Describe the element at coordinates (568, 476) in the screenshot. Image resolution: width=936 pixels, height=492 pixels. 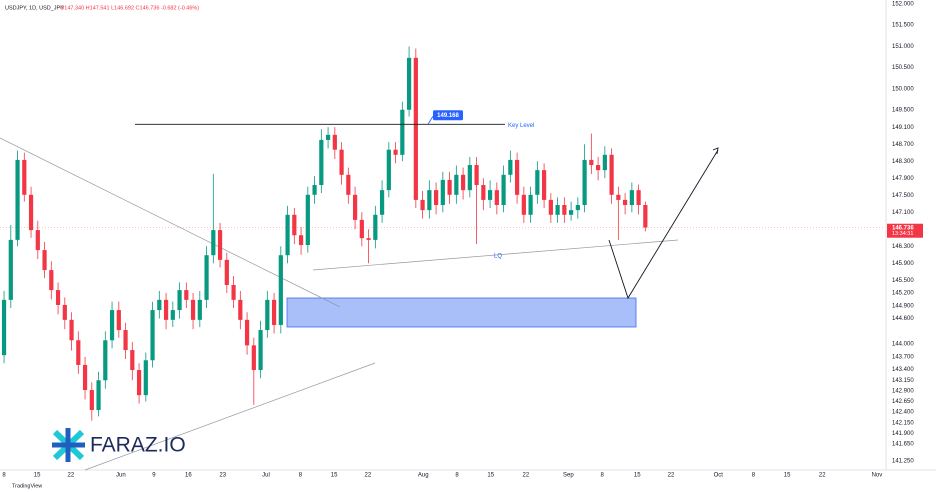
I see `x-tick-label: Sep` at that location.